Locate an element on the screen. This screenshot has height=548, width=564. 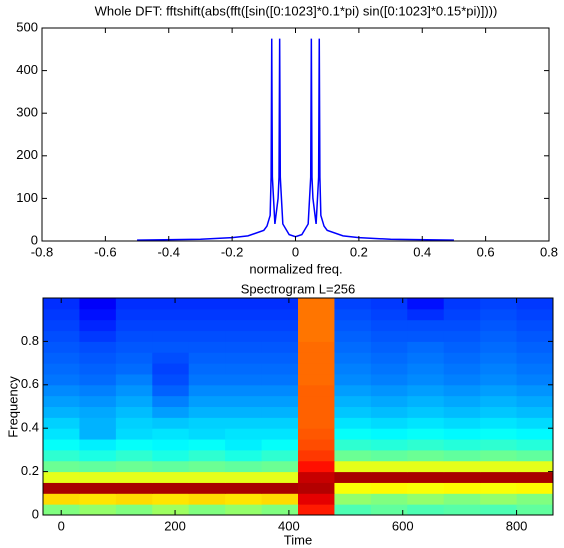
x-tick-label: 0.8 is located at coordinates (549, 251).